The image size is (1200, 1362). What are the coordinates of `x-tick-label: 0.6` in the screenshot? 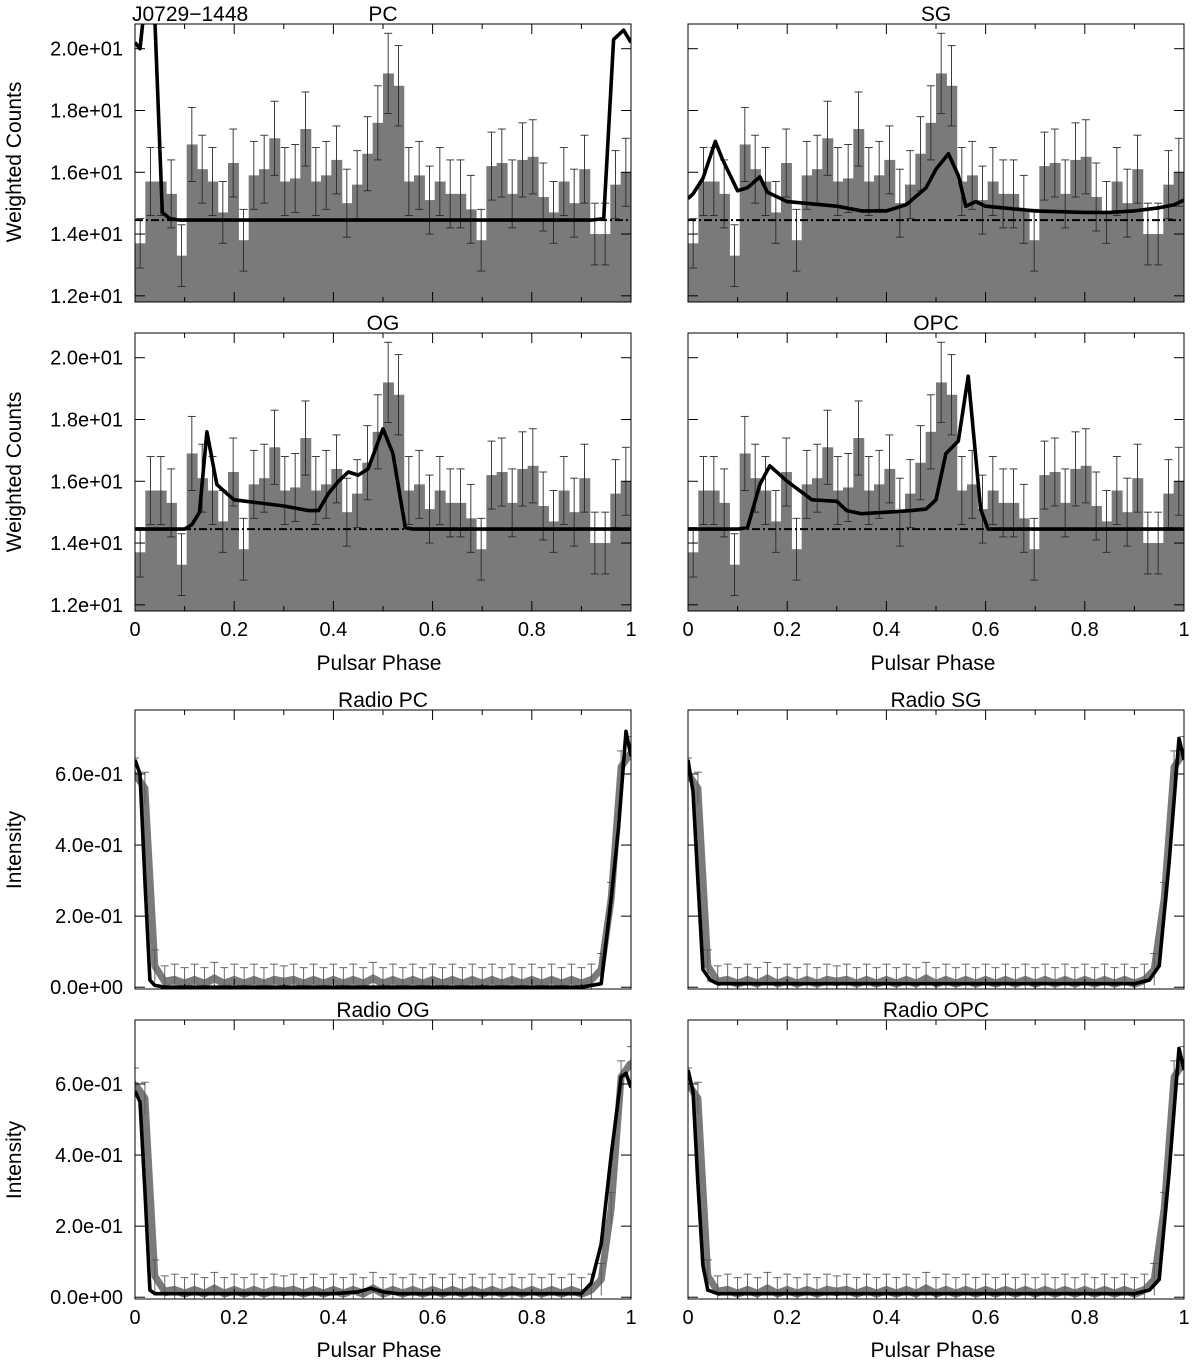 It's located at (433, 1318).